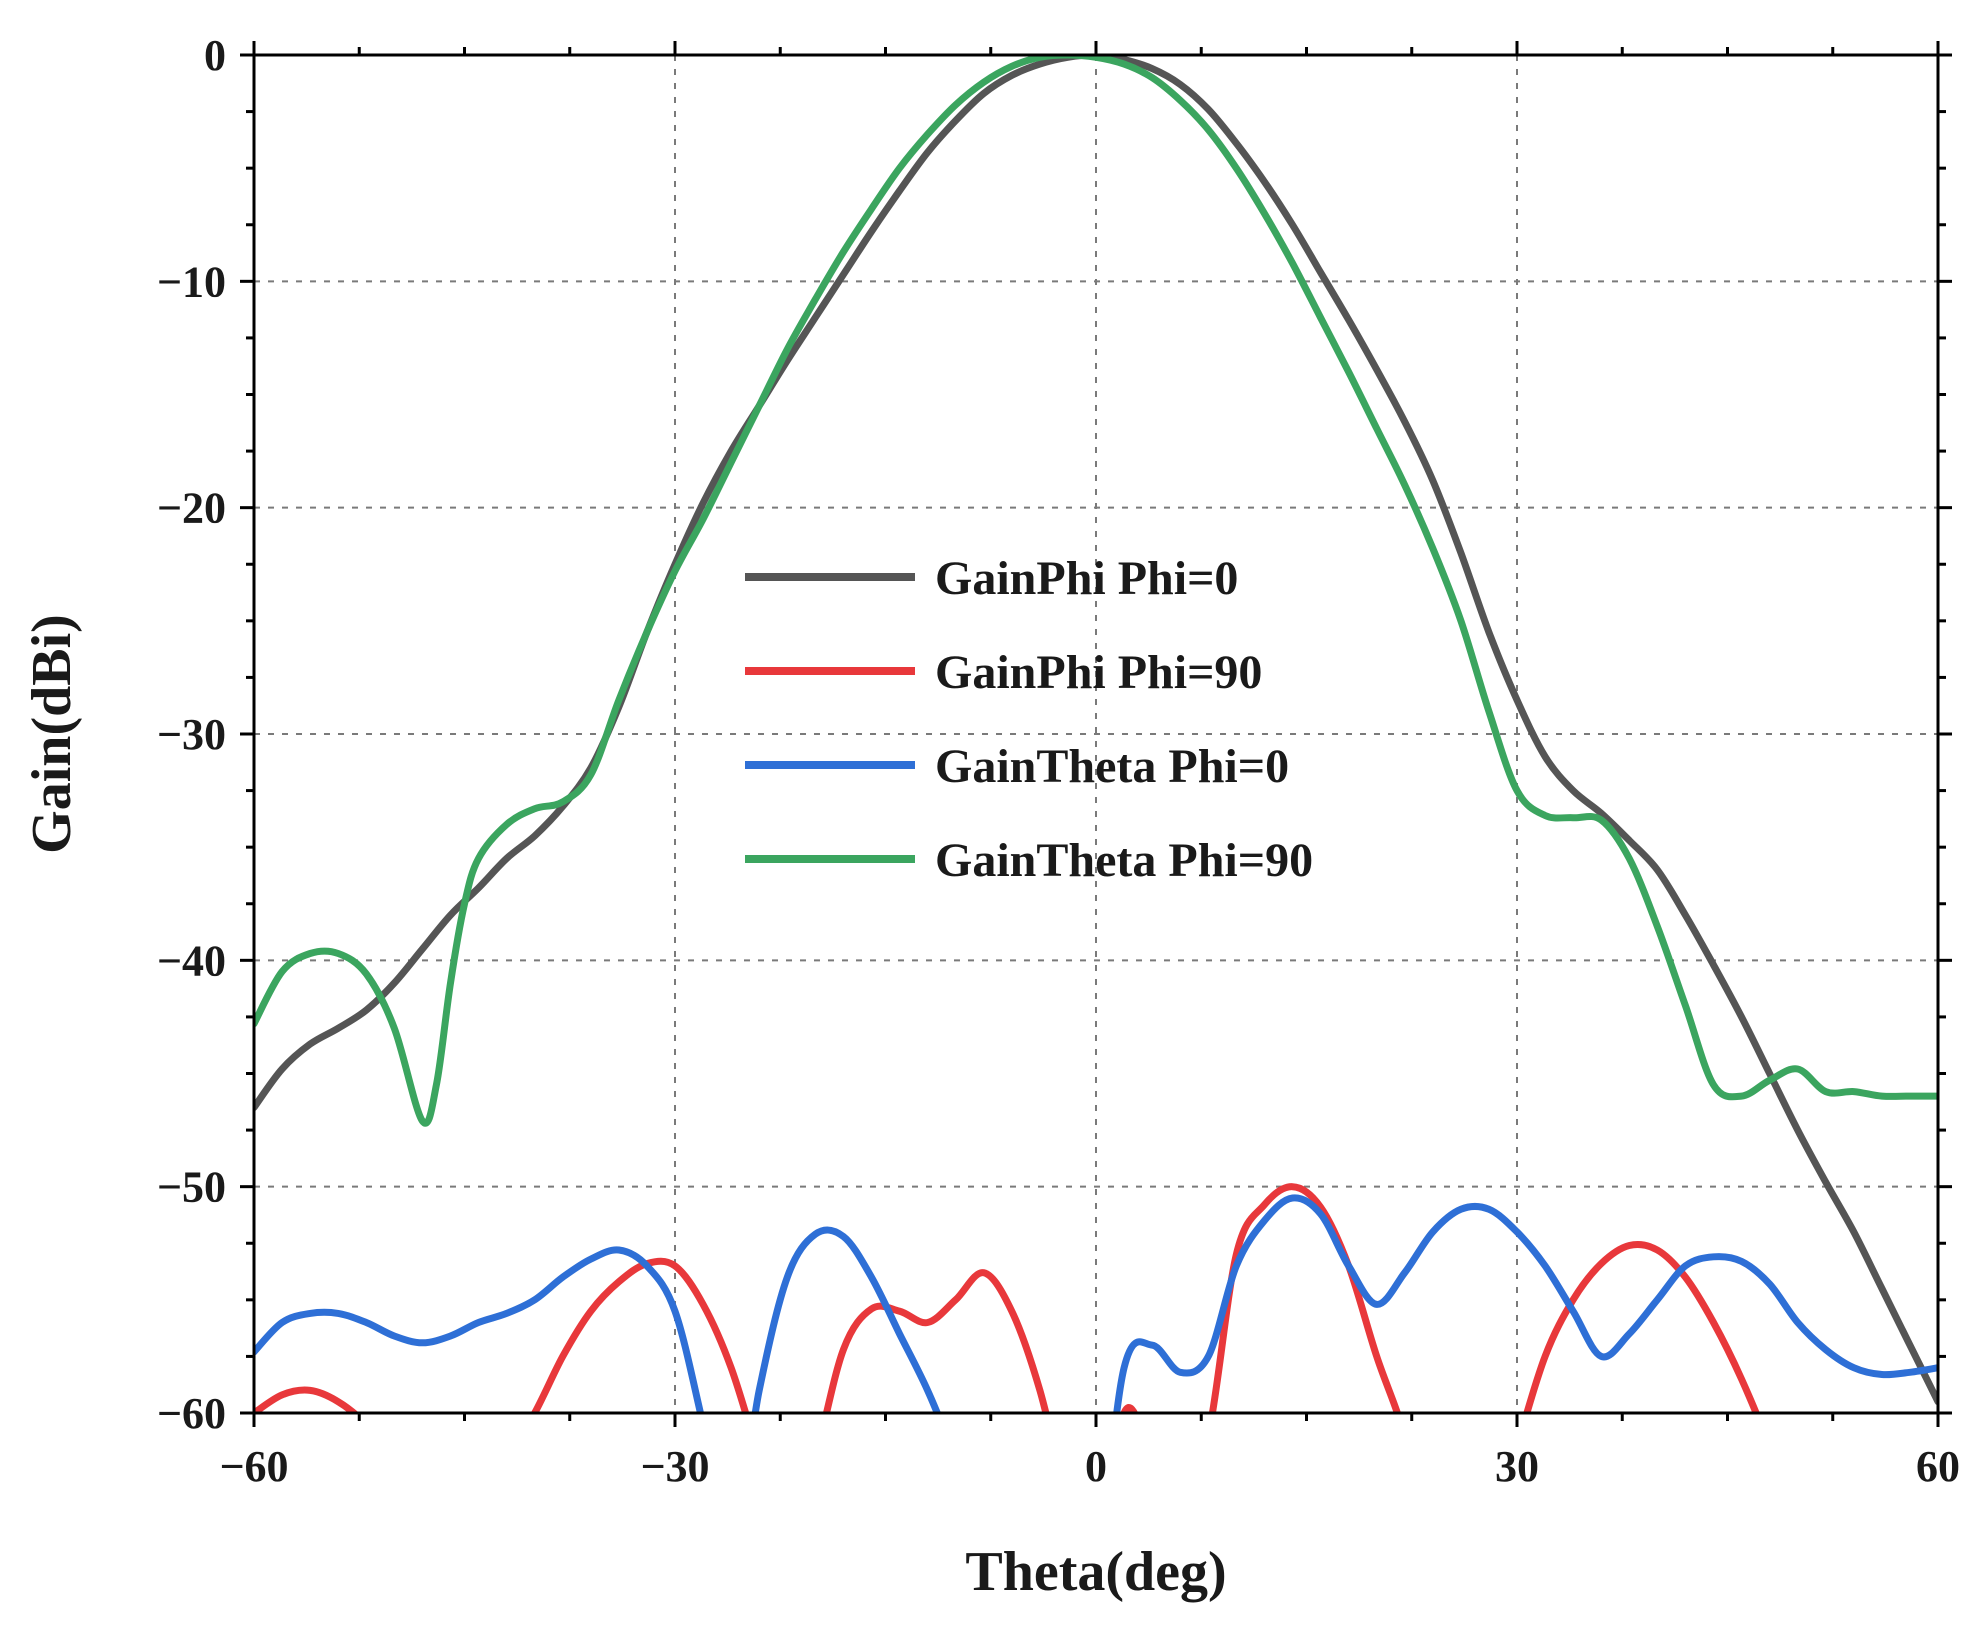 This screenshot has height=1627, width=1987. I want to click on x-tick-label: 60, so click(1938, 1466).